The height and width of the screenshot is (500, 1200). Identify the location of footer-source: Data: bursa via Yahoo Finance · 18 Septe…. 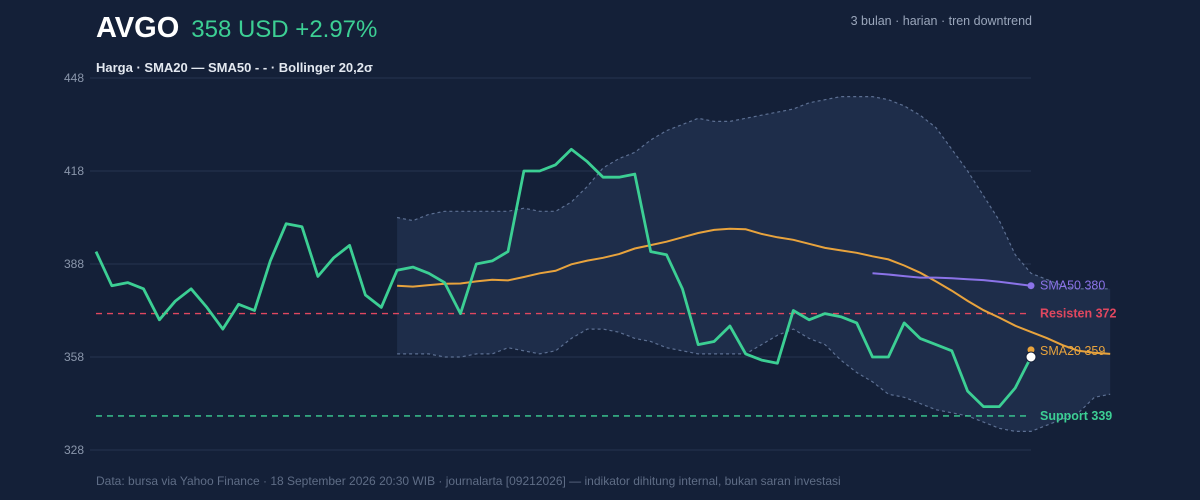
(468, 481).